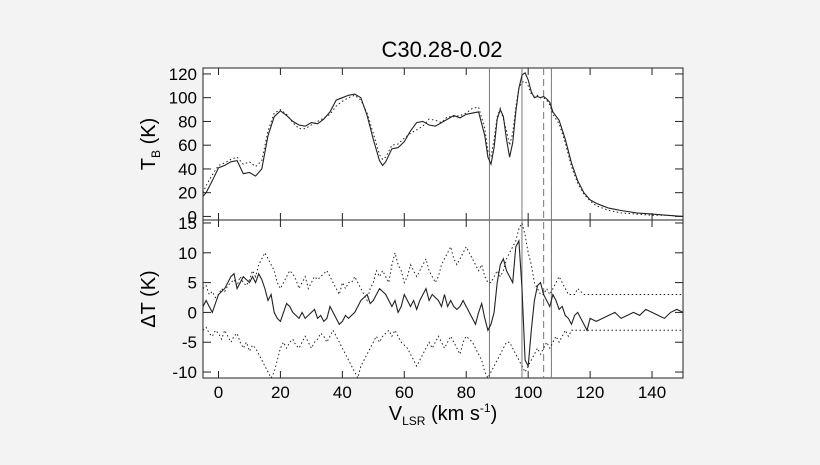 The height and width of the screenshot is (465, 820). What do you see at coordinates (342, 392) in the screenshot?
I see `xtick-label: 40` at bounding box center [342, 392].